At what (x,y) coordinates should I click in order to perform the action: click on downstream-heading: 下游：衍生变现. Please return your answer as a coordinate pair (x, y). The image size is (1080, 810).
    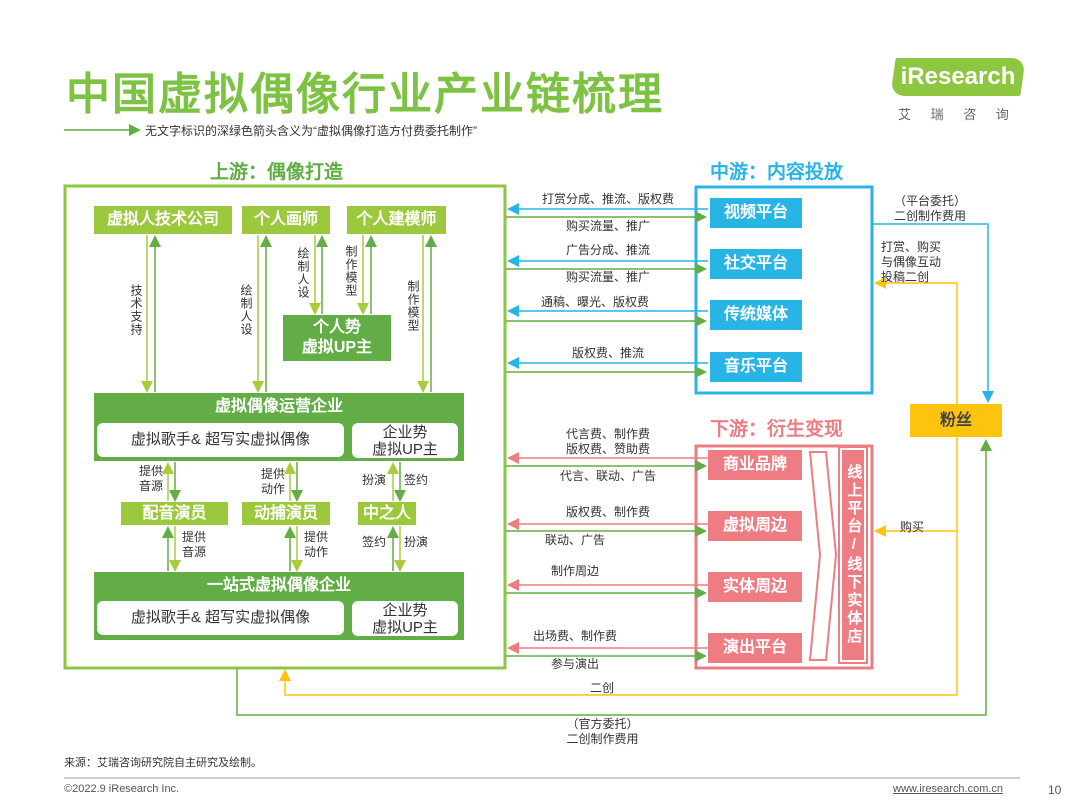
    Looking at the image, I should click on (777, 429).